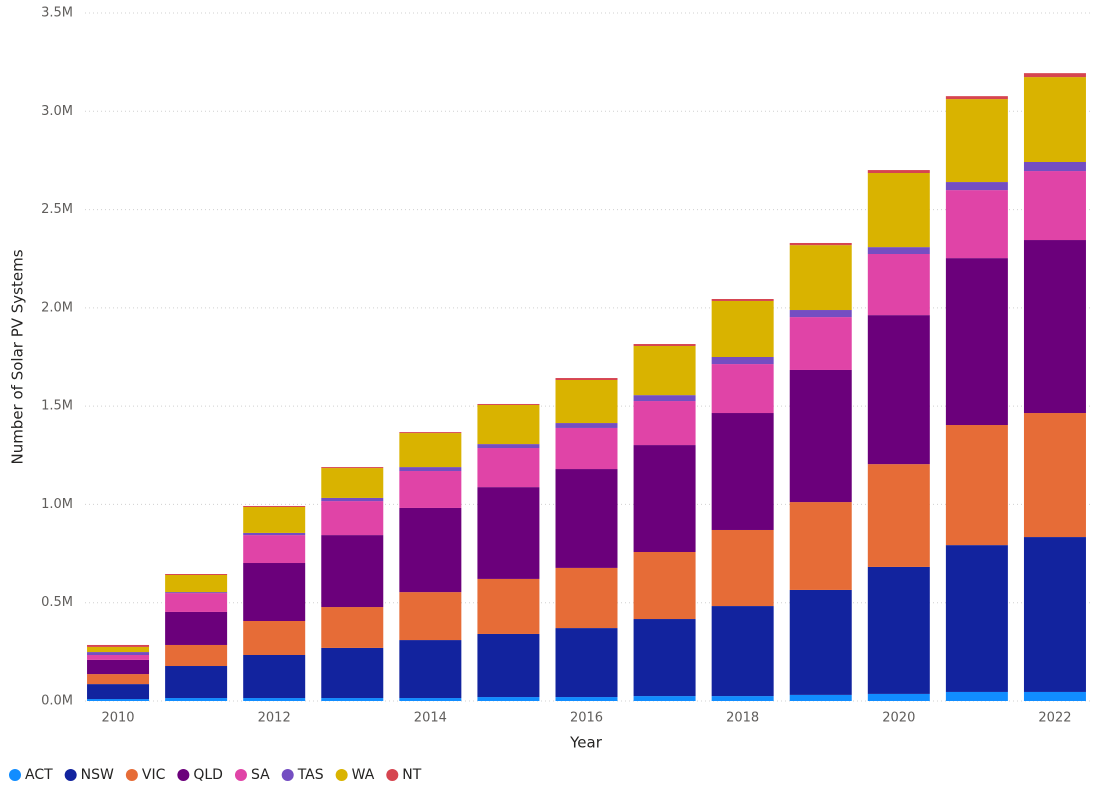 The image size is (1103, 793). Describe the element at coordinates (260, 775) in the screenshot. I see `legend-label: SA` at that location.